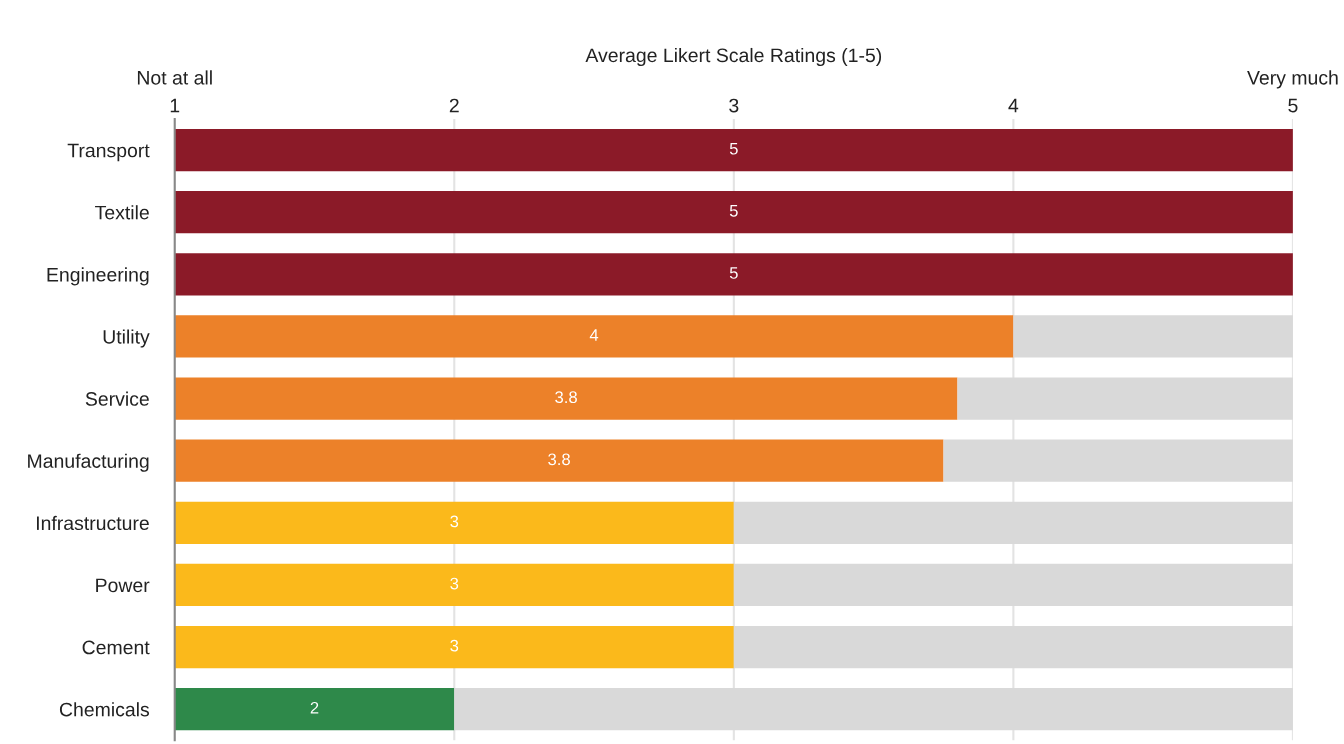 Image resolution: width=1344 pixels, height=744 pixels. What do you see at coordinates (454, 105) in the screenshot?
I see `x-tick-label: 2` at bounding box center [454, 105].